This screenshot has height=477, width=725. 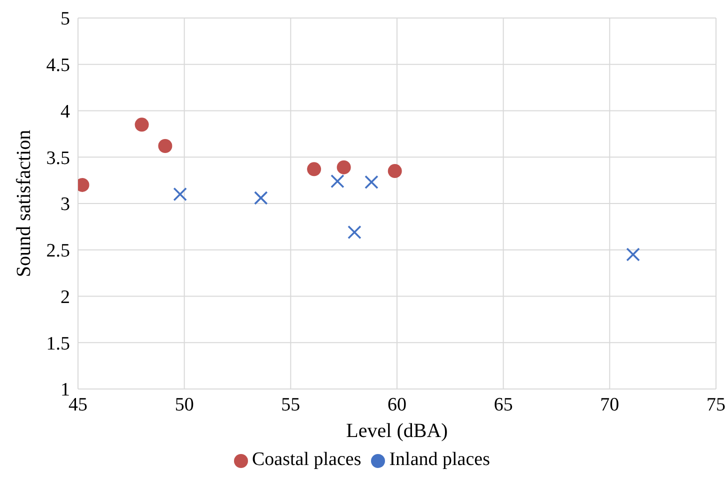 I want to click on x-tick-label: 60, so click(x=397, y=405).